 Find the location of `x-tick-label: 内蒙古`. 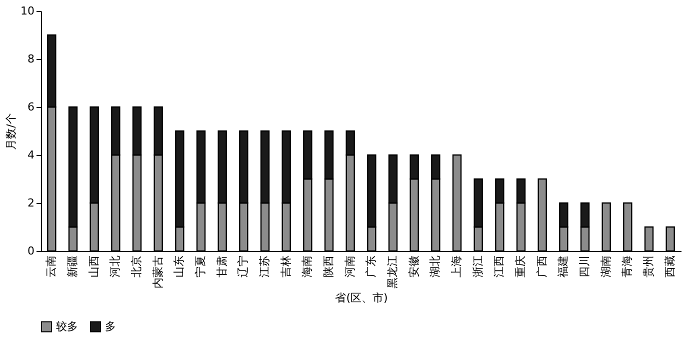

x-tick-label: 内蒙古 is located at coordinates (157, 272).